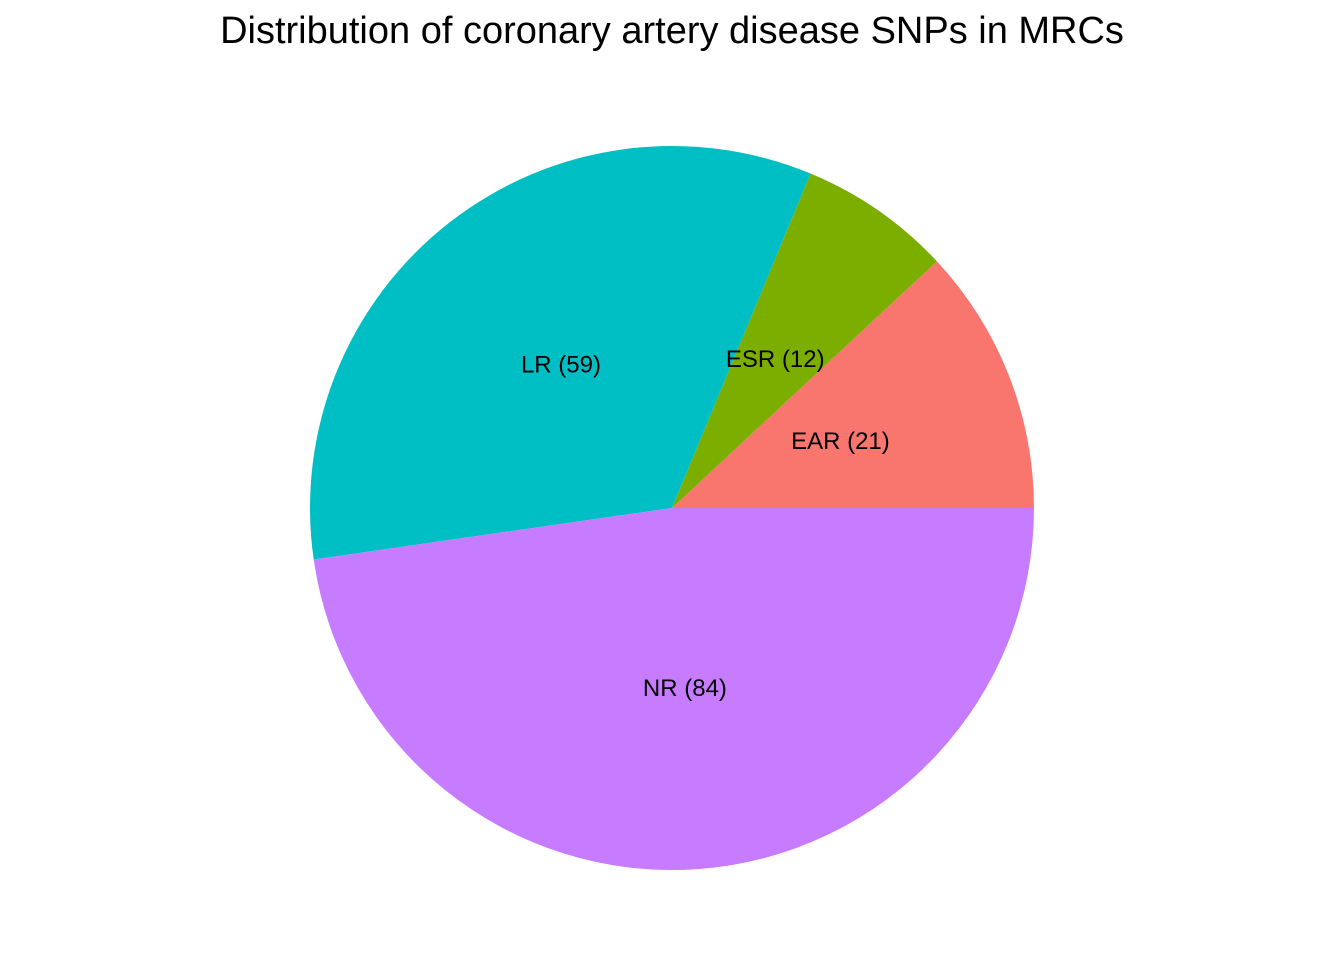 The image size is (1344, 960). Describe the element at coordinates (705, 524) in the screenshot. I see `pie-slice-labels: EAR (21) ESR (12) LR (59) NR (84)` at that location.